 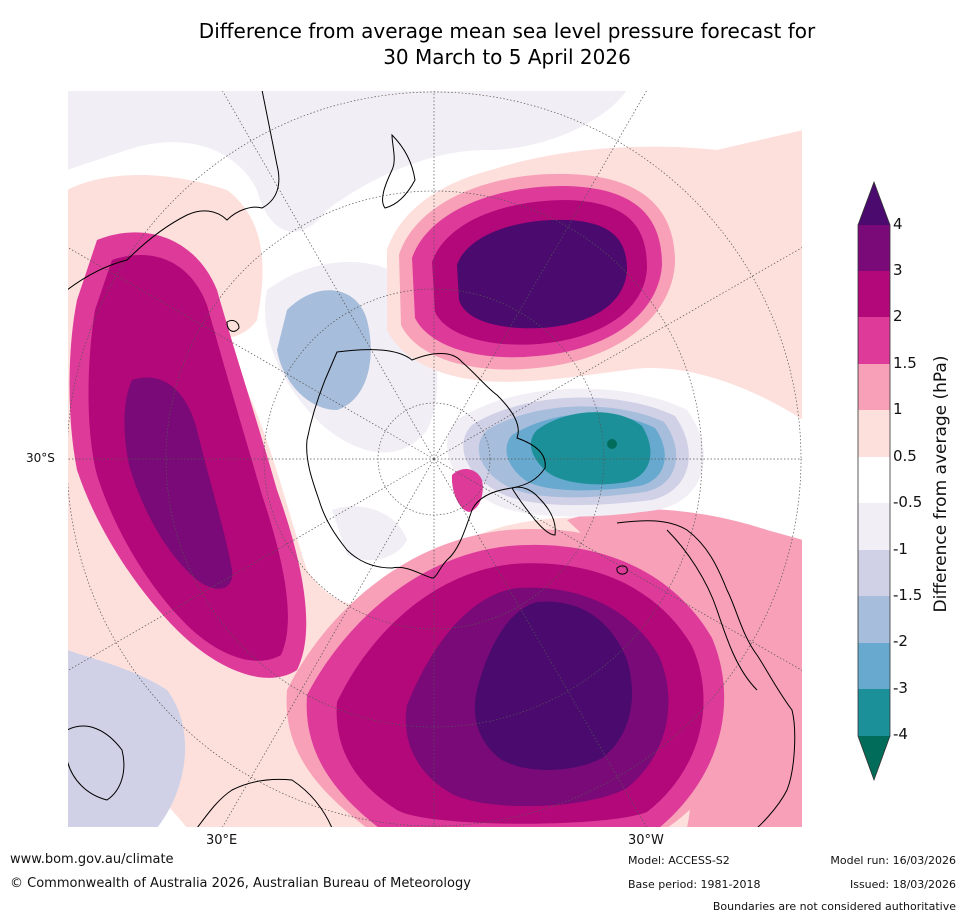 What do you see at coordinates (426, 464) in the screenshot?
I see `antarctica-coast` at bounding box center [426, 464].